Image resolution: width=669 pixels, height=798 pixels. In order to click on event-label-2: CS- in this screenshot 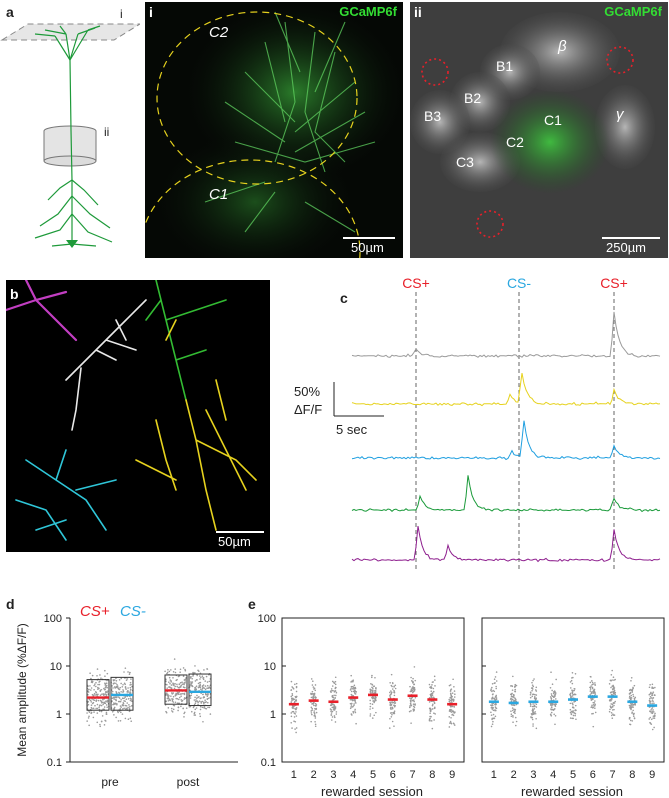, I will do `click(519, 283)`.